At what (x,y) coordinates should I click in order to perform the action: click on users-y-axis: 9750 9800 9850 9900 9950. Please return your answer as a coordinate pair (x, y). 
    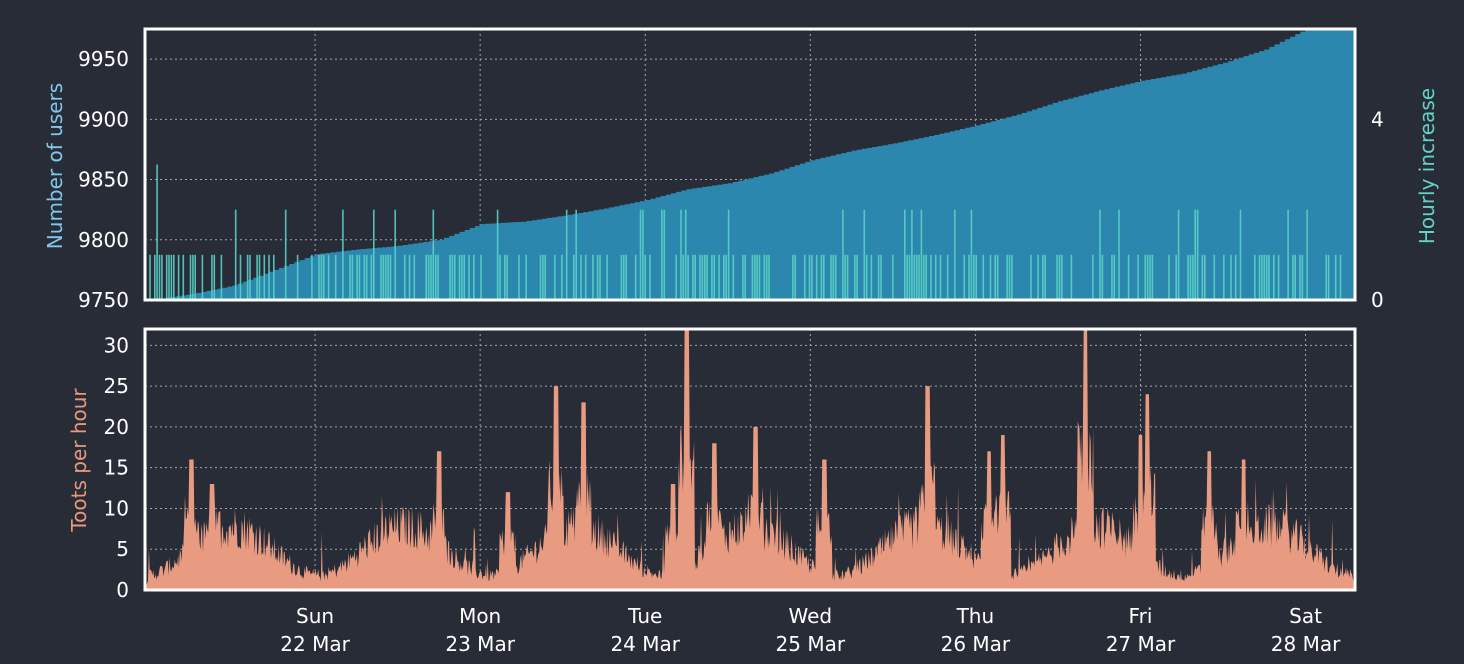
    Looking at the image, I should click on (103, 179).